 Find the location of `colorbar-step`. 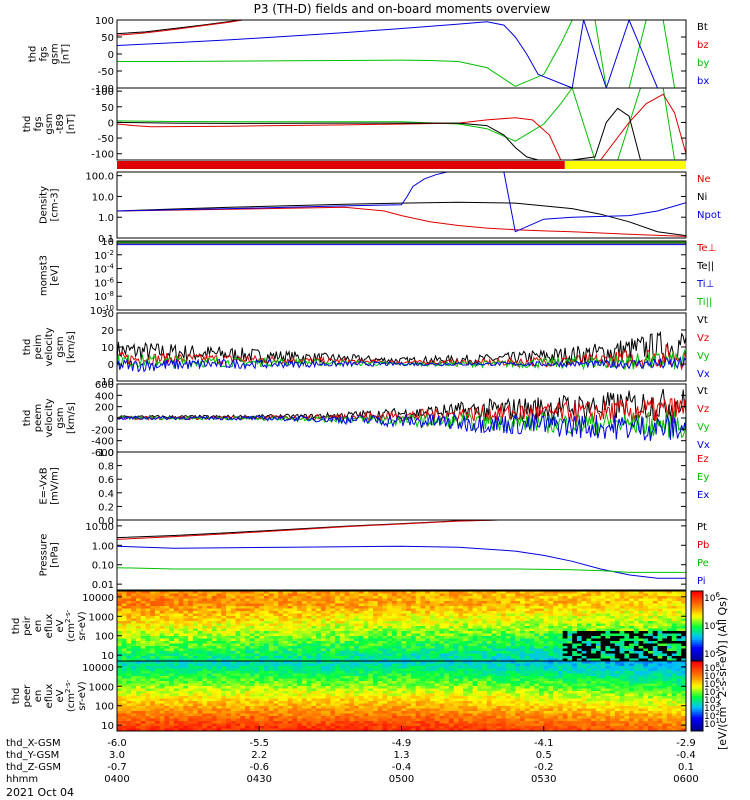

colorbar-step is located at coordinates (697, 616).